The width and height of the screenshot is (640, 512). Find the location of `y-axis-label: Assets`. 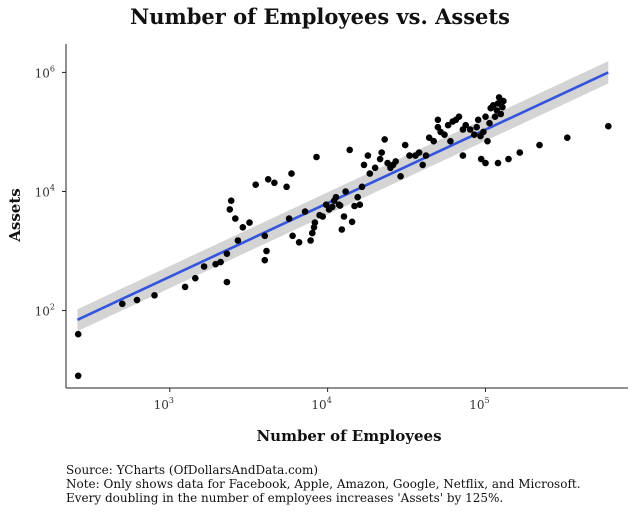

y-axis-label: Assets is located at coordinates (15, 215).